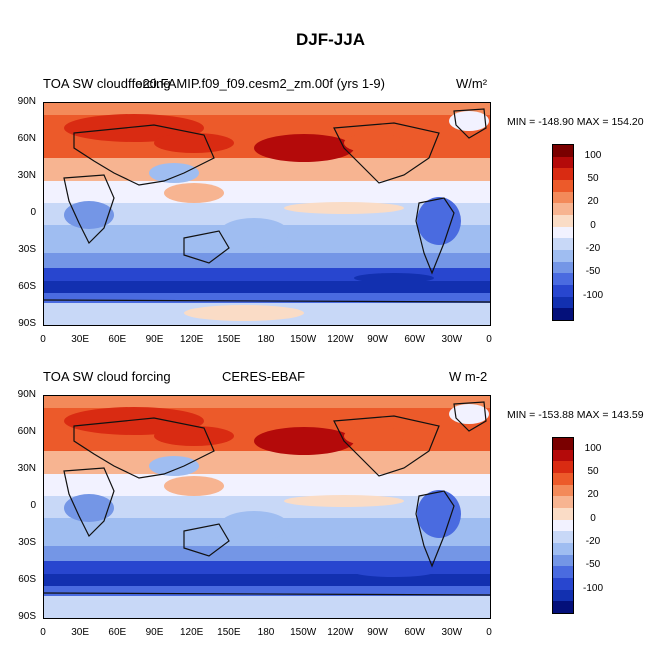  Describe the element at coordinates (154, 339) in the screenshot. I see `lon-tick-label: 90E` at that location.